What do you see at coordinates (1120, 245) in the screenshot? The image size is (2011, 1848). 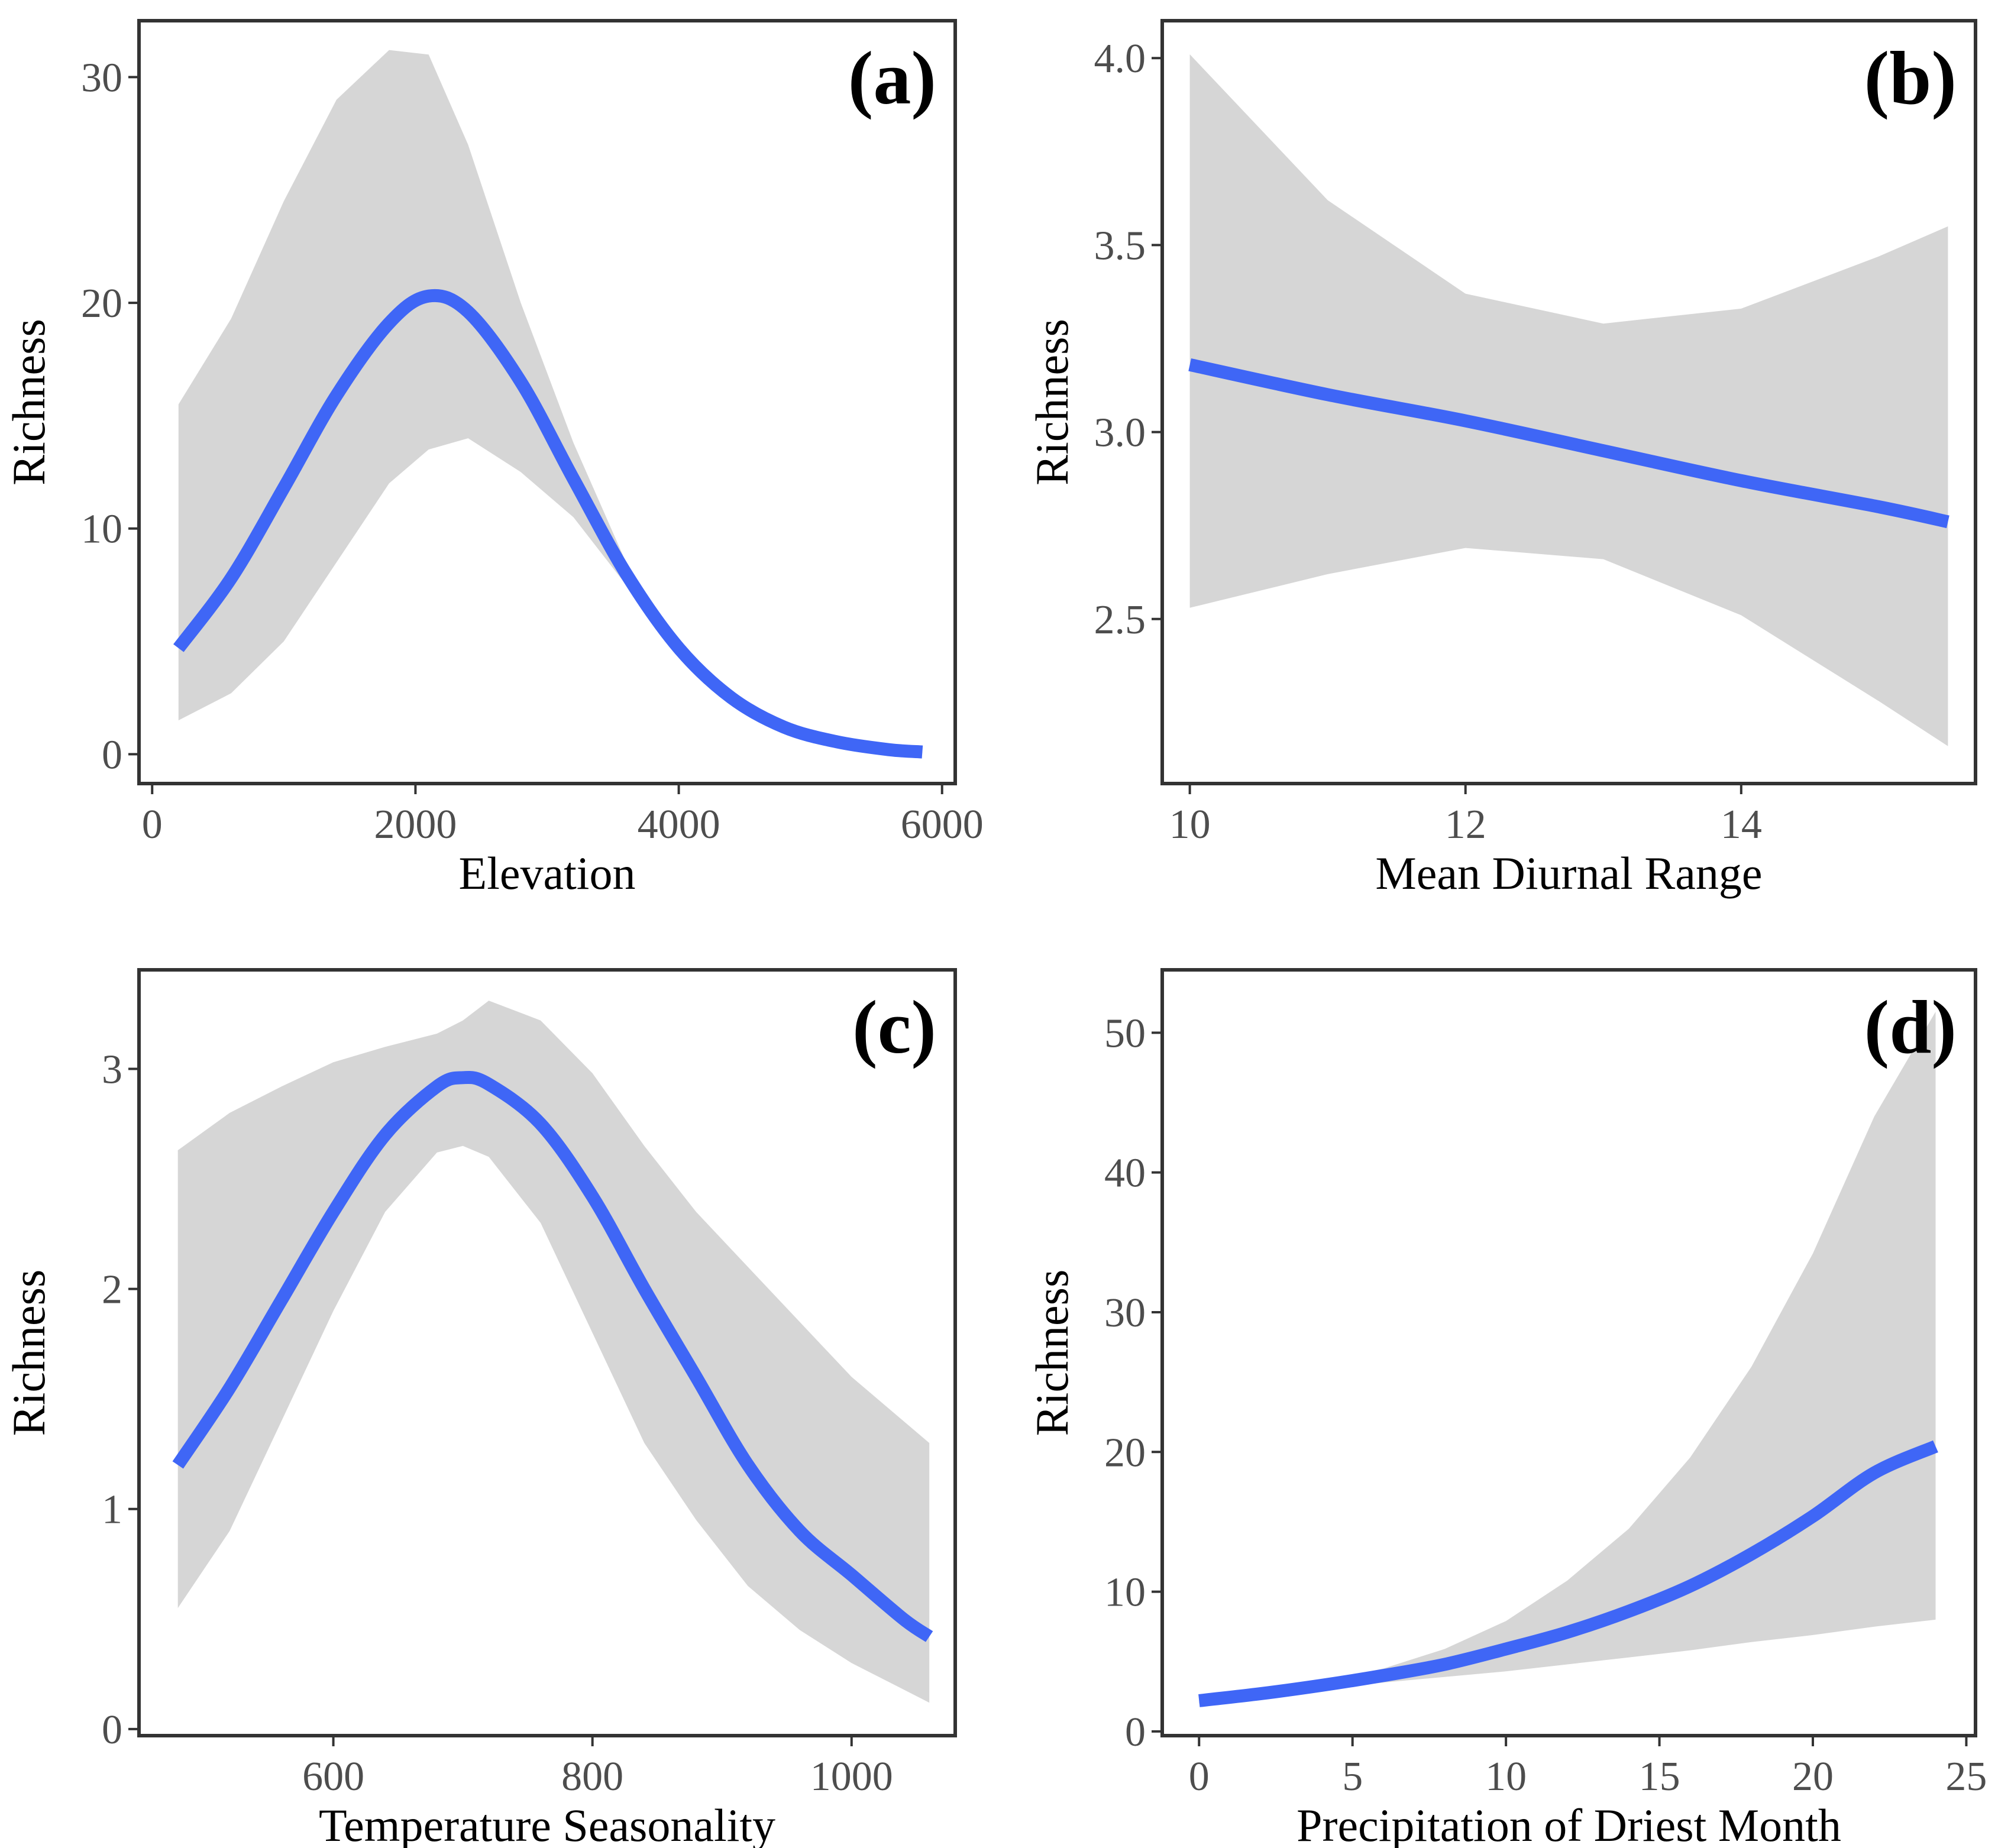 I see `y-tick-label: 3.5` at bounding box center [1120, 245].